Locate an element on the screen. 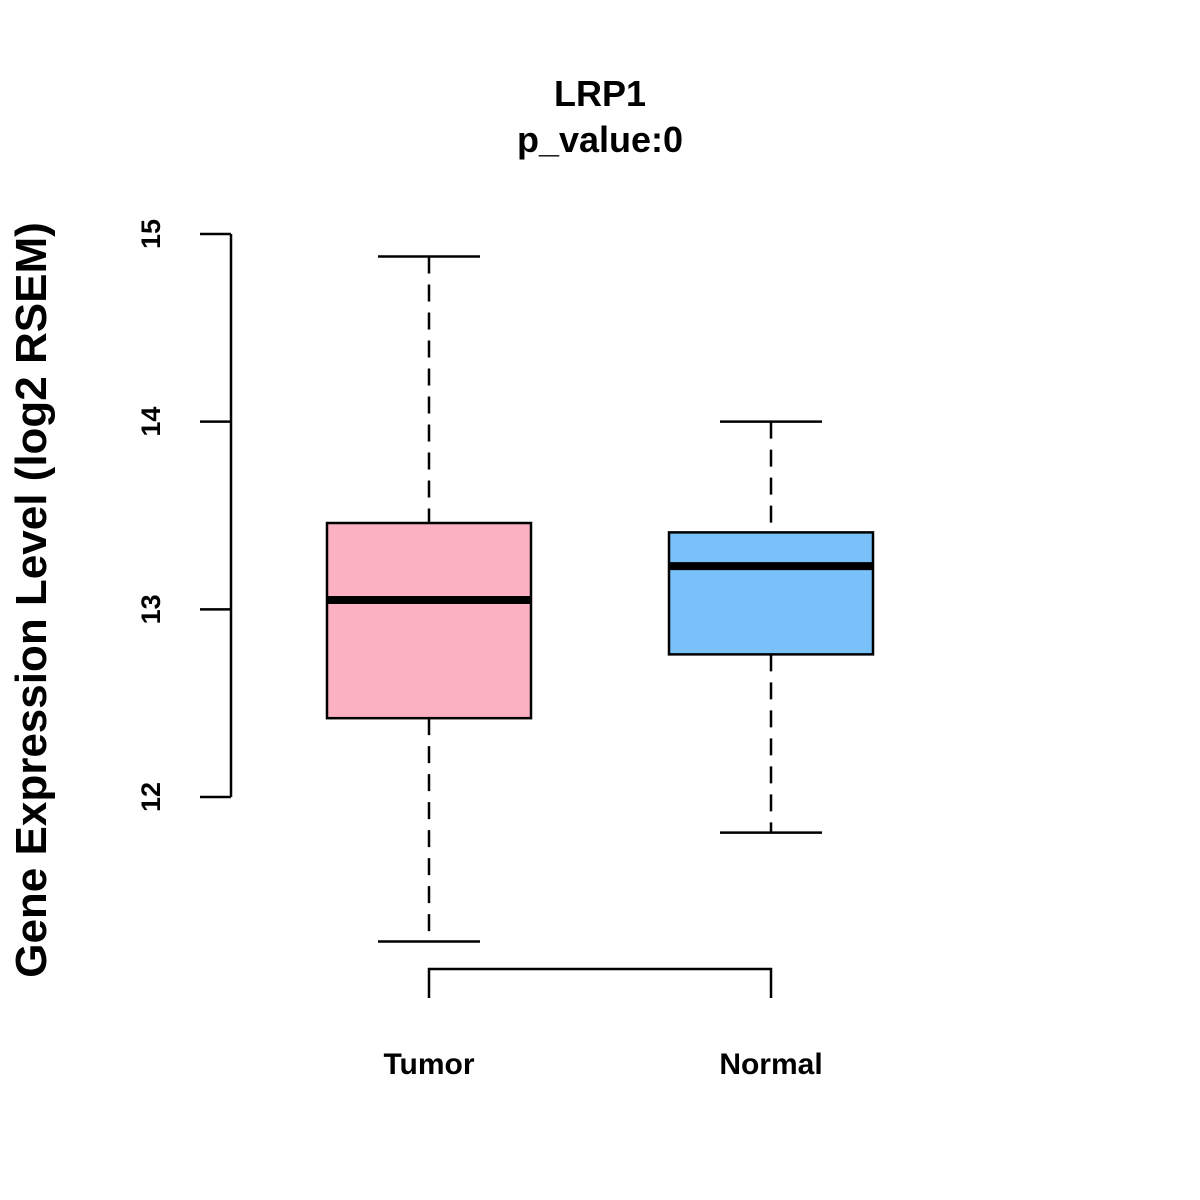  bracket-line is located at coordinates (600, 982).